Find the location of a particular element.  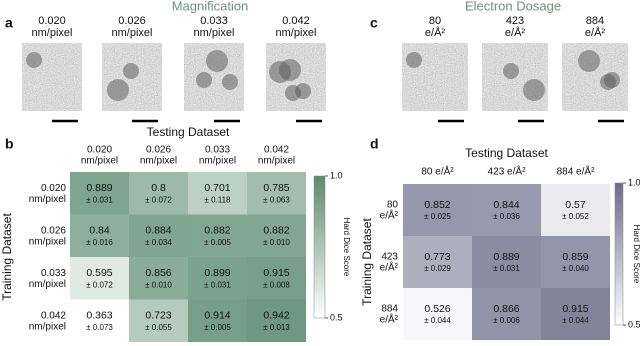

cell-value: 0.856 is located at coordinates (158, 273).